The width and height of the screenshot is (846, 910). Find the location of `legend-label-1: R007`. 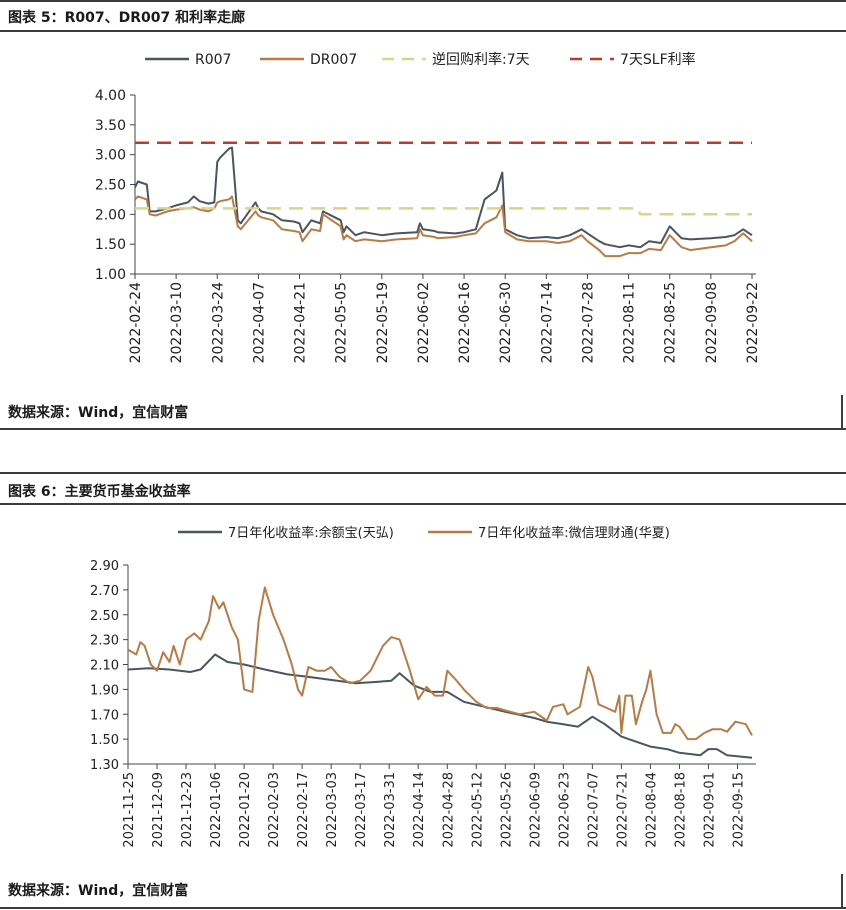

legend-label-1: R007 is located at coordinates (213, 60).